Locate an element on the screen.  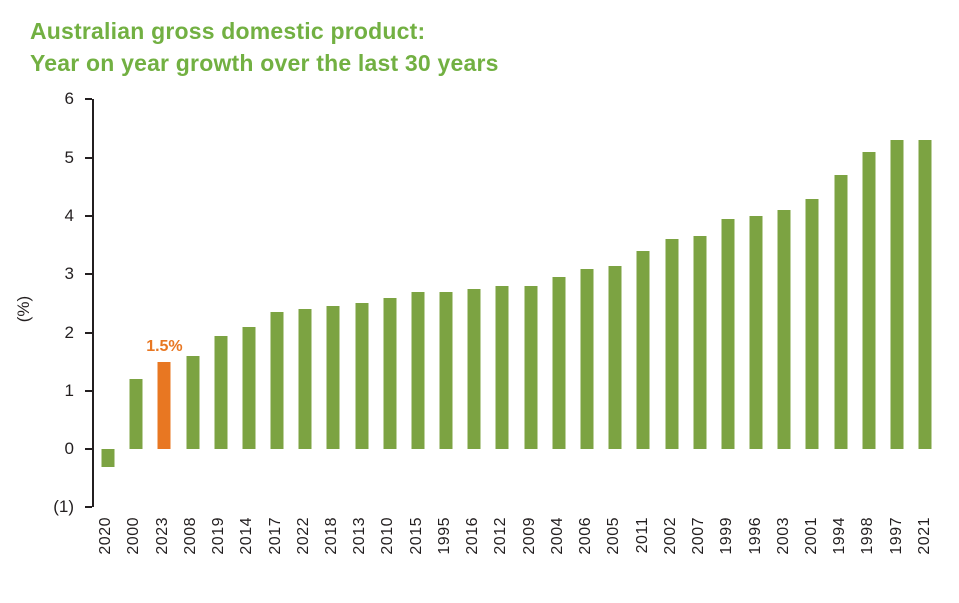
highlight-value-label: 1.5% is located at coordinates (164, 346).